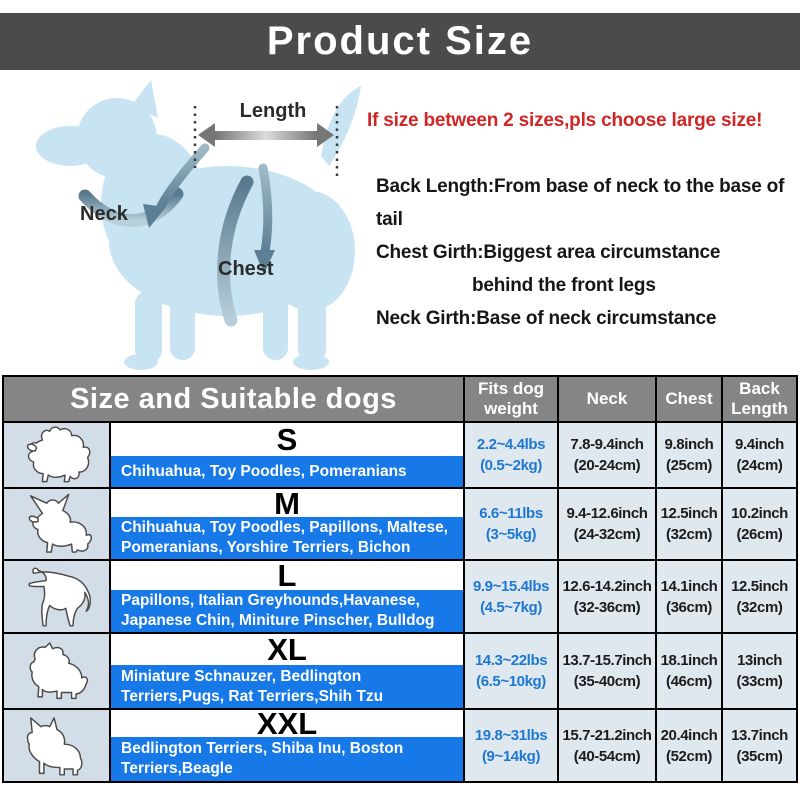  Describe the element at coordinates (198, 225) in the screenshot. I see `dog-measurement-diagram-icon` at that location.